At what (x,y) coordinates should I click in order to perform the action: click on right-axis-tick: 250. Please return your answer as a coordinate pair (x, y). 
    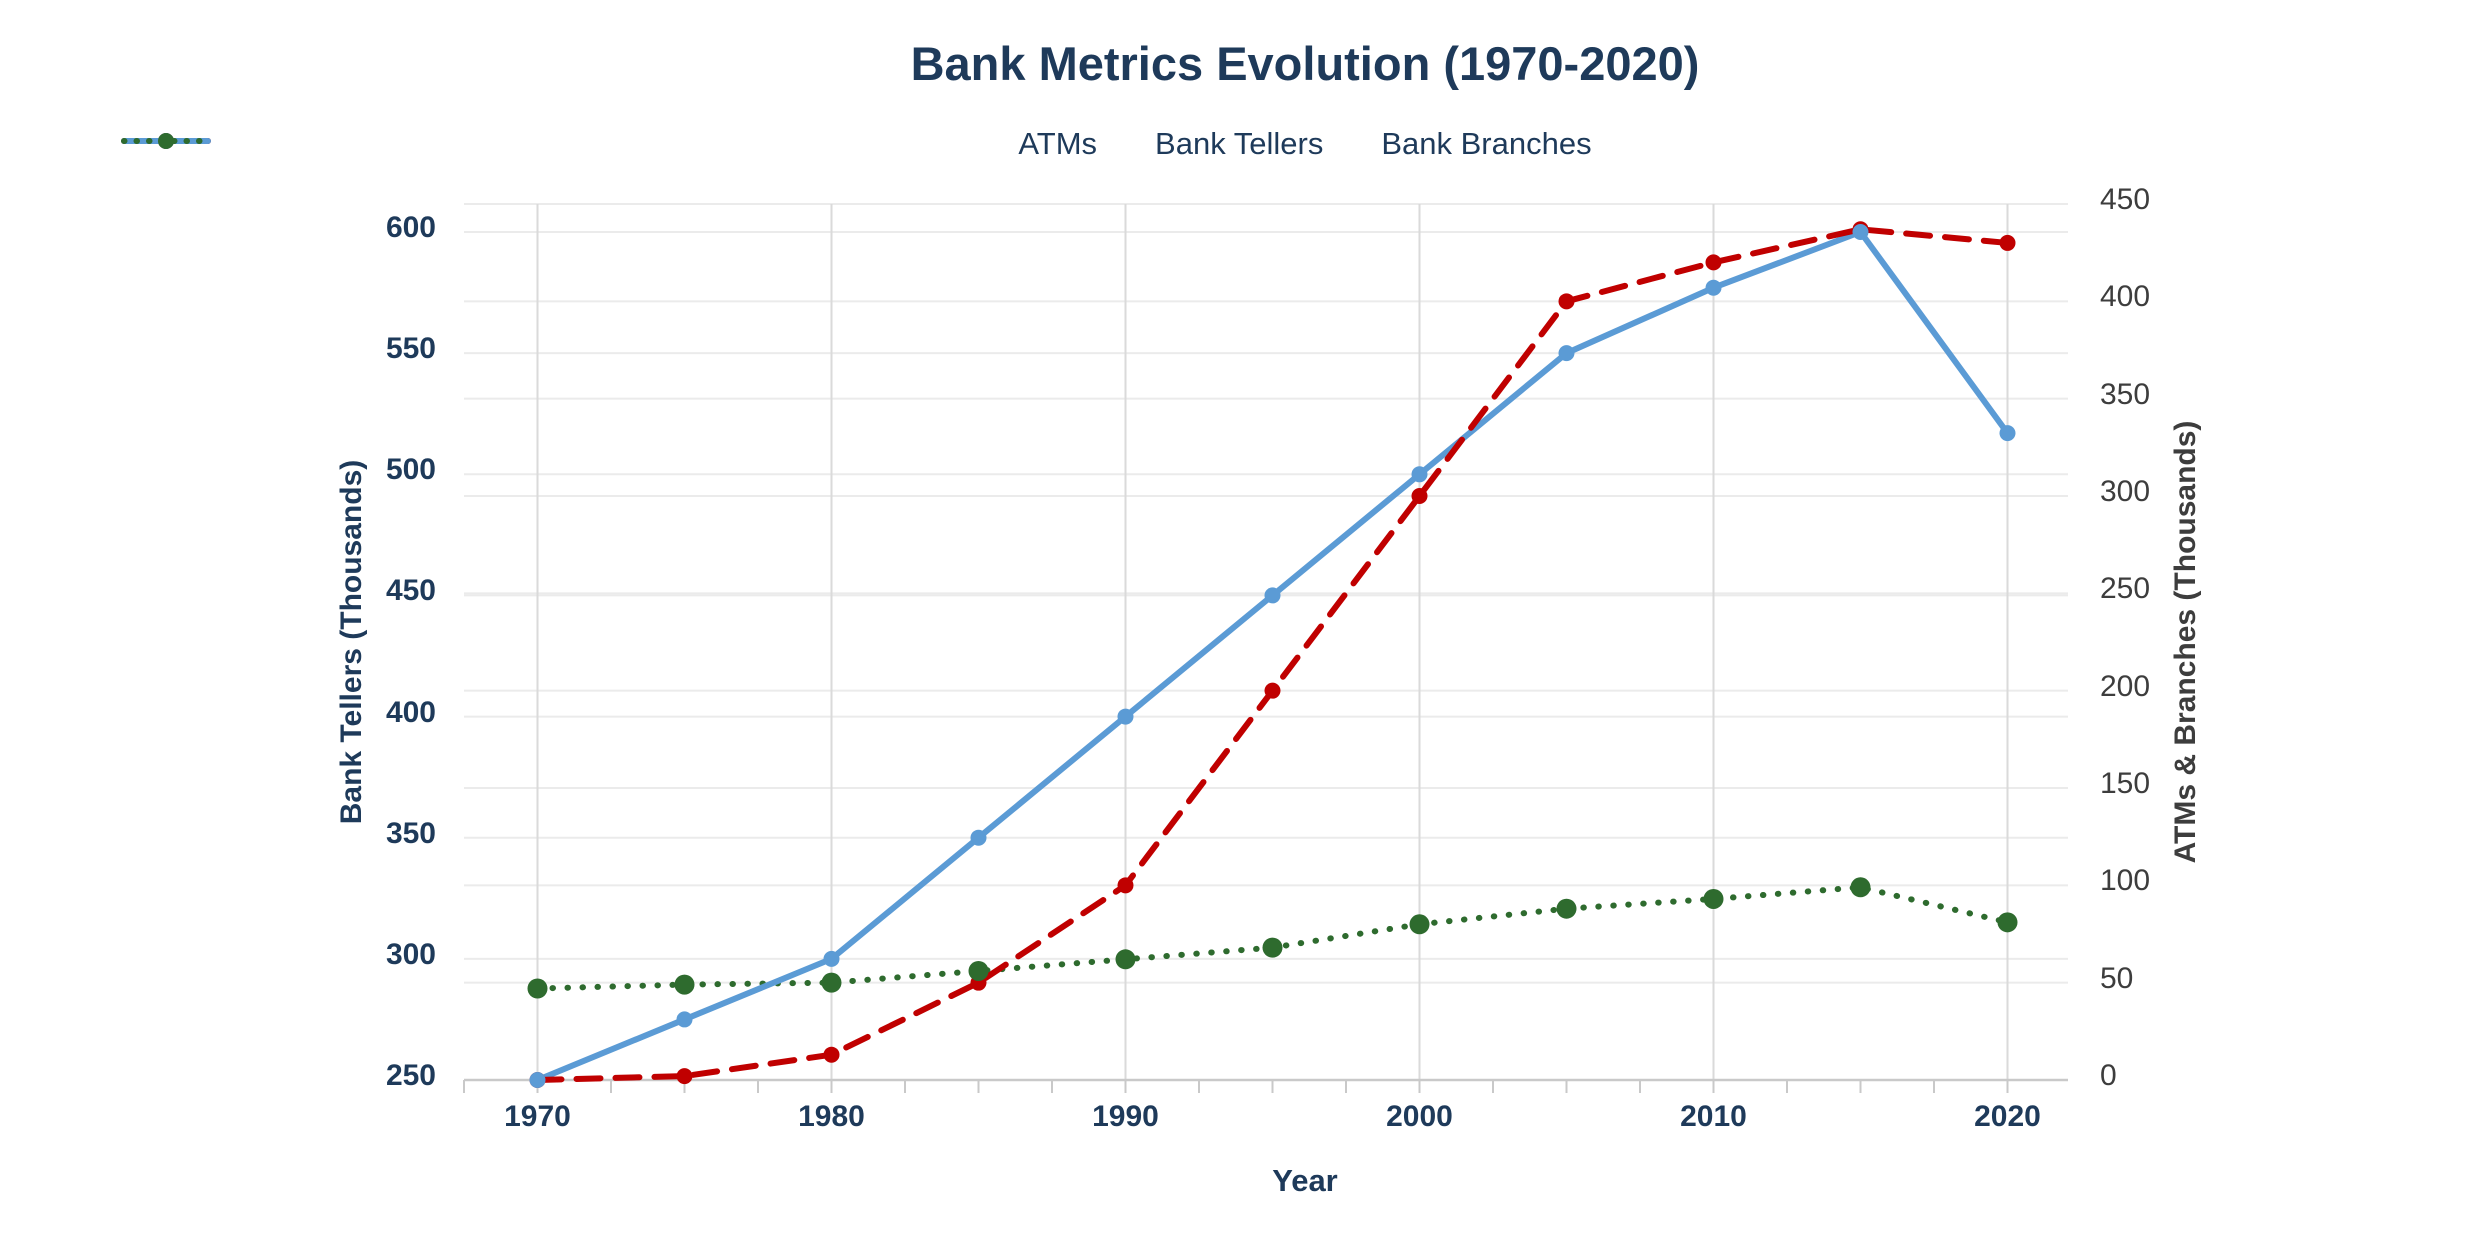
    Looking at the image, I should click on (2125, 589).